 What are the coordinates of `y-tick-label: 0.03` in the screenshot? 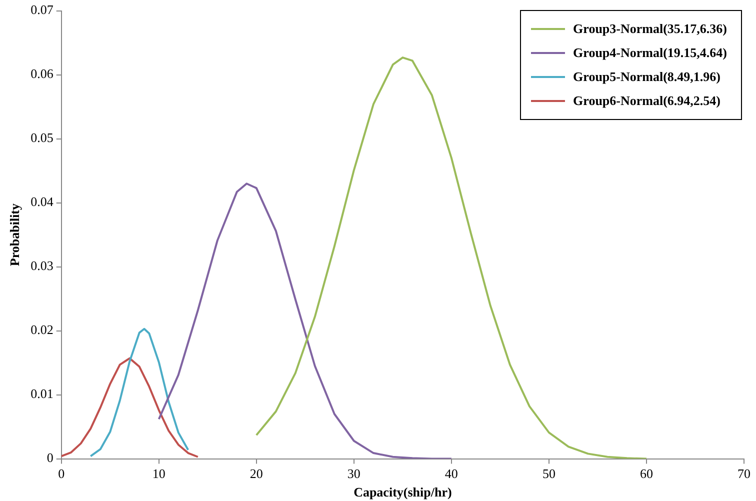 It's located at (42, 266).